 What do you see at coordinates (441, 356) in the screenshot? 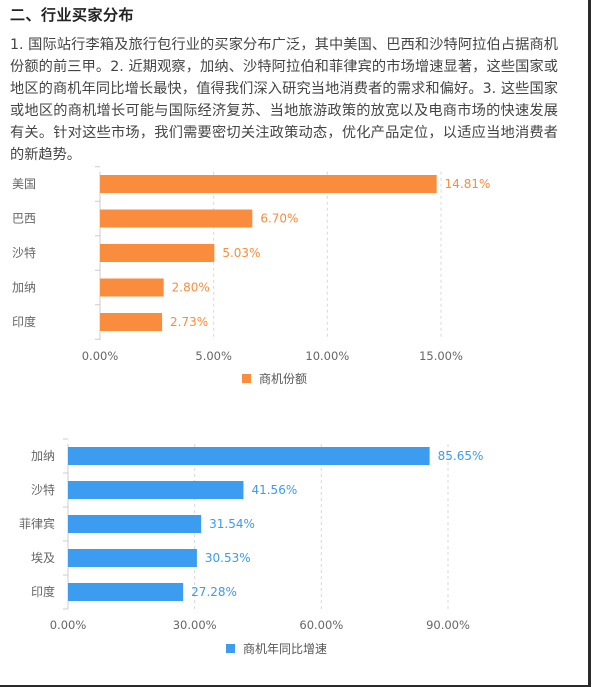
I see `x-tick-label: 15.00%` at bounding box center [441, 356].